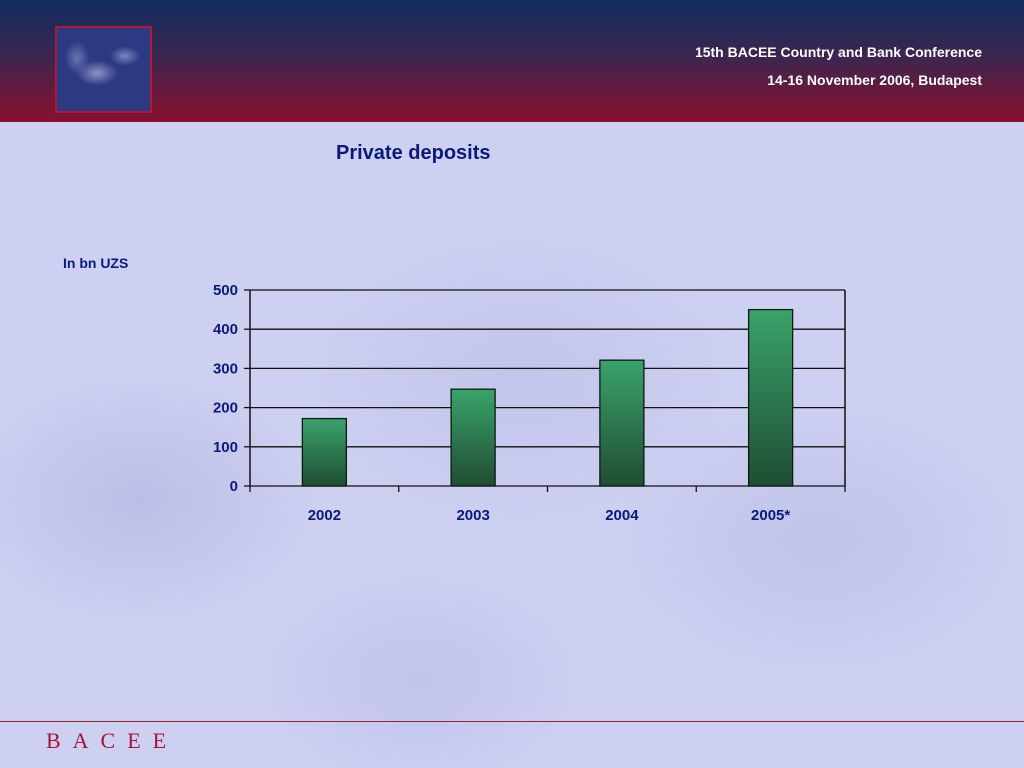 This screenshot has height=768, width=1024. I want to click on bar-2005, so click(770, 397).